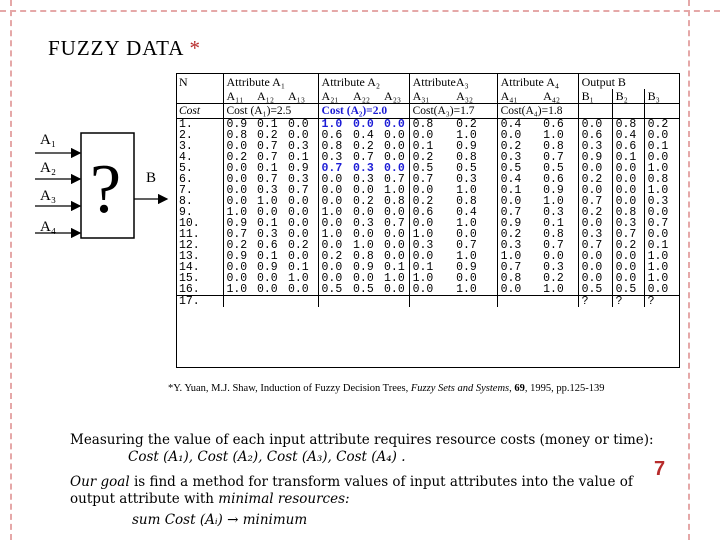 This screenshot has width=720, height=540. I want to click on cost-a2: Cost (A₂)=2.0, so click(364, 111).